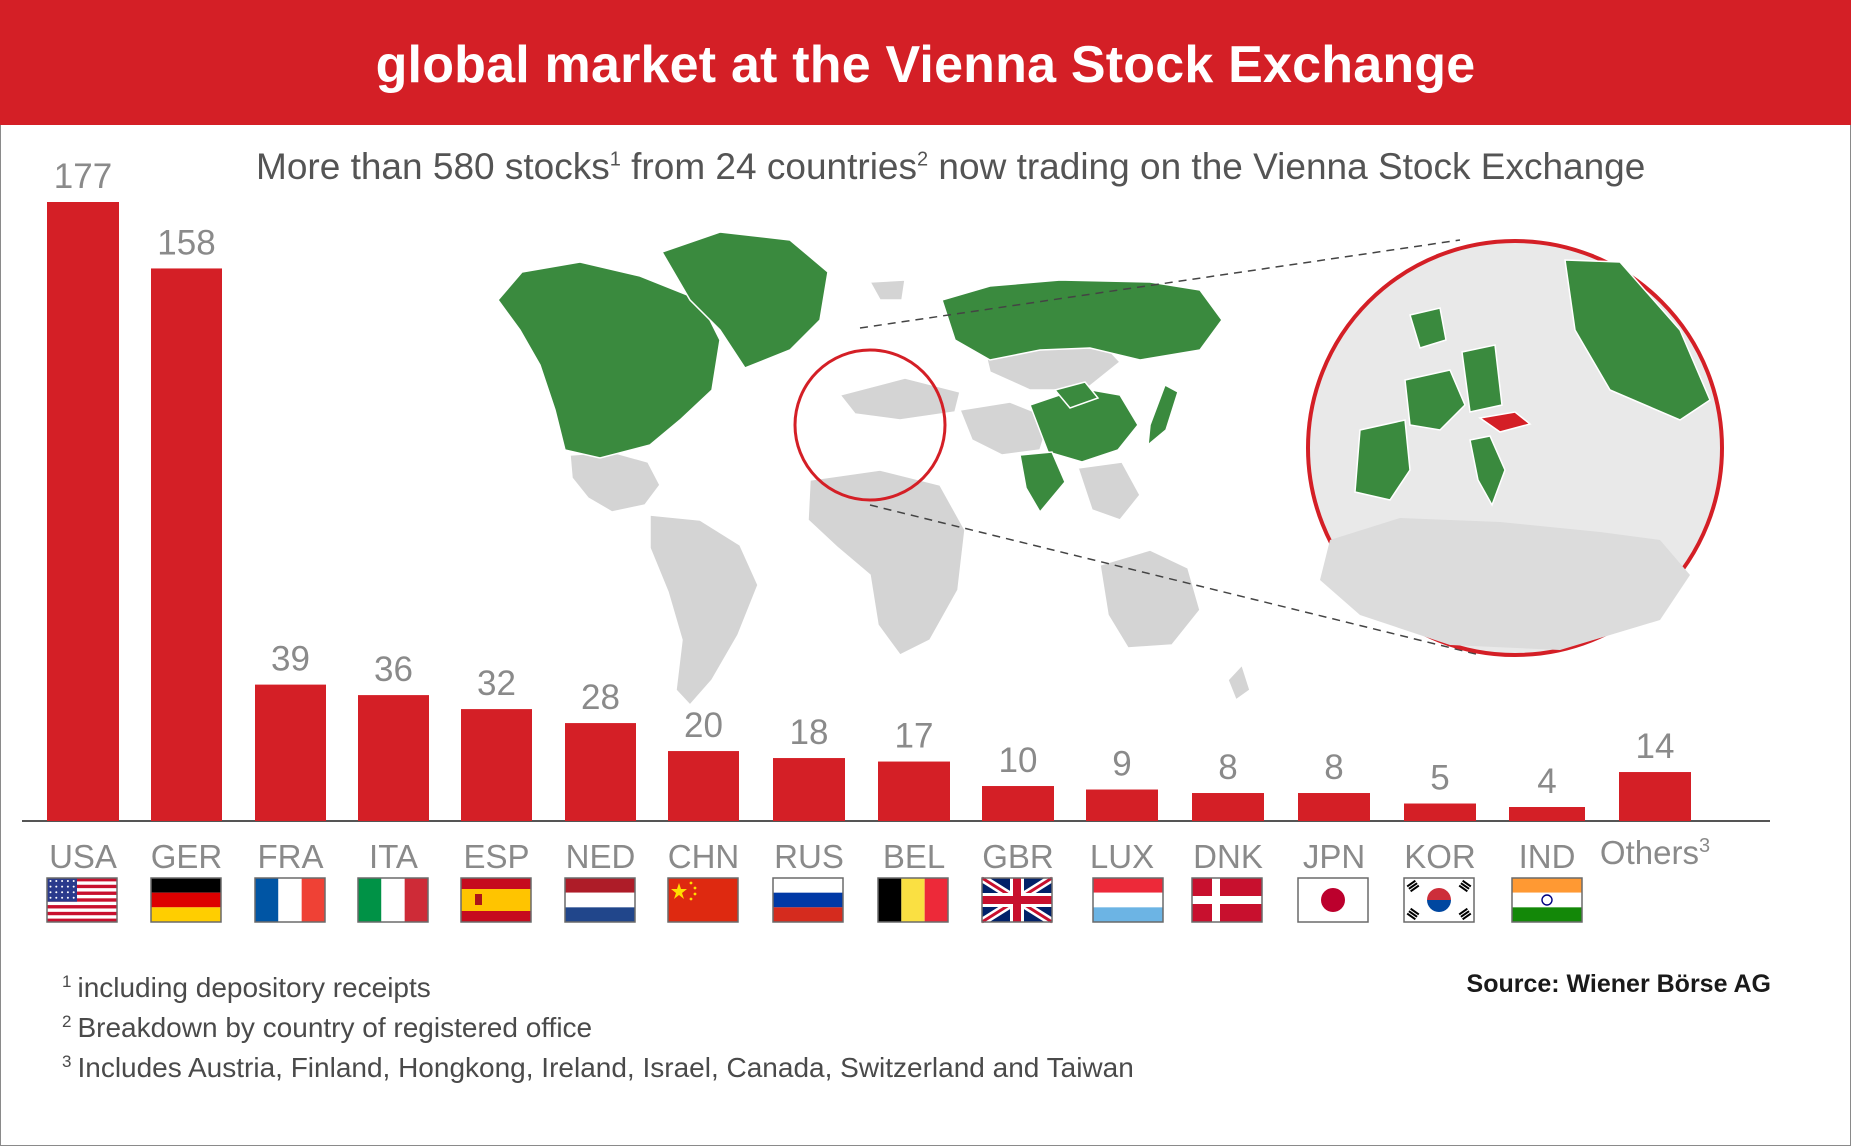  I want to click on bar-ita, so click(393, 758).